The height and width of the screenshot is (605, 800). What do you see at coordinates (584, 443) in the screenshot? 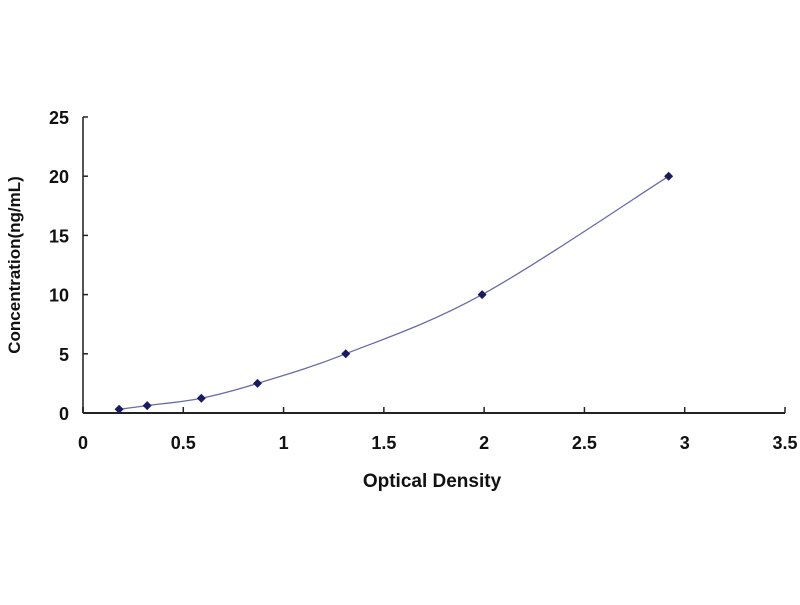
I see `x-tick-label: 2.5` at bounding box center [584, 443].